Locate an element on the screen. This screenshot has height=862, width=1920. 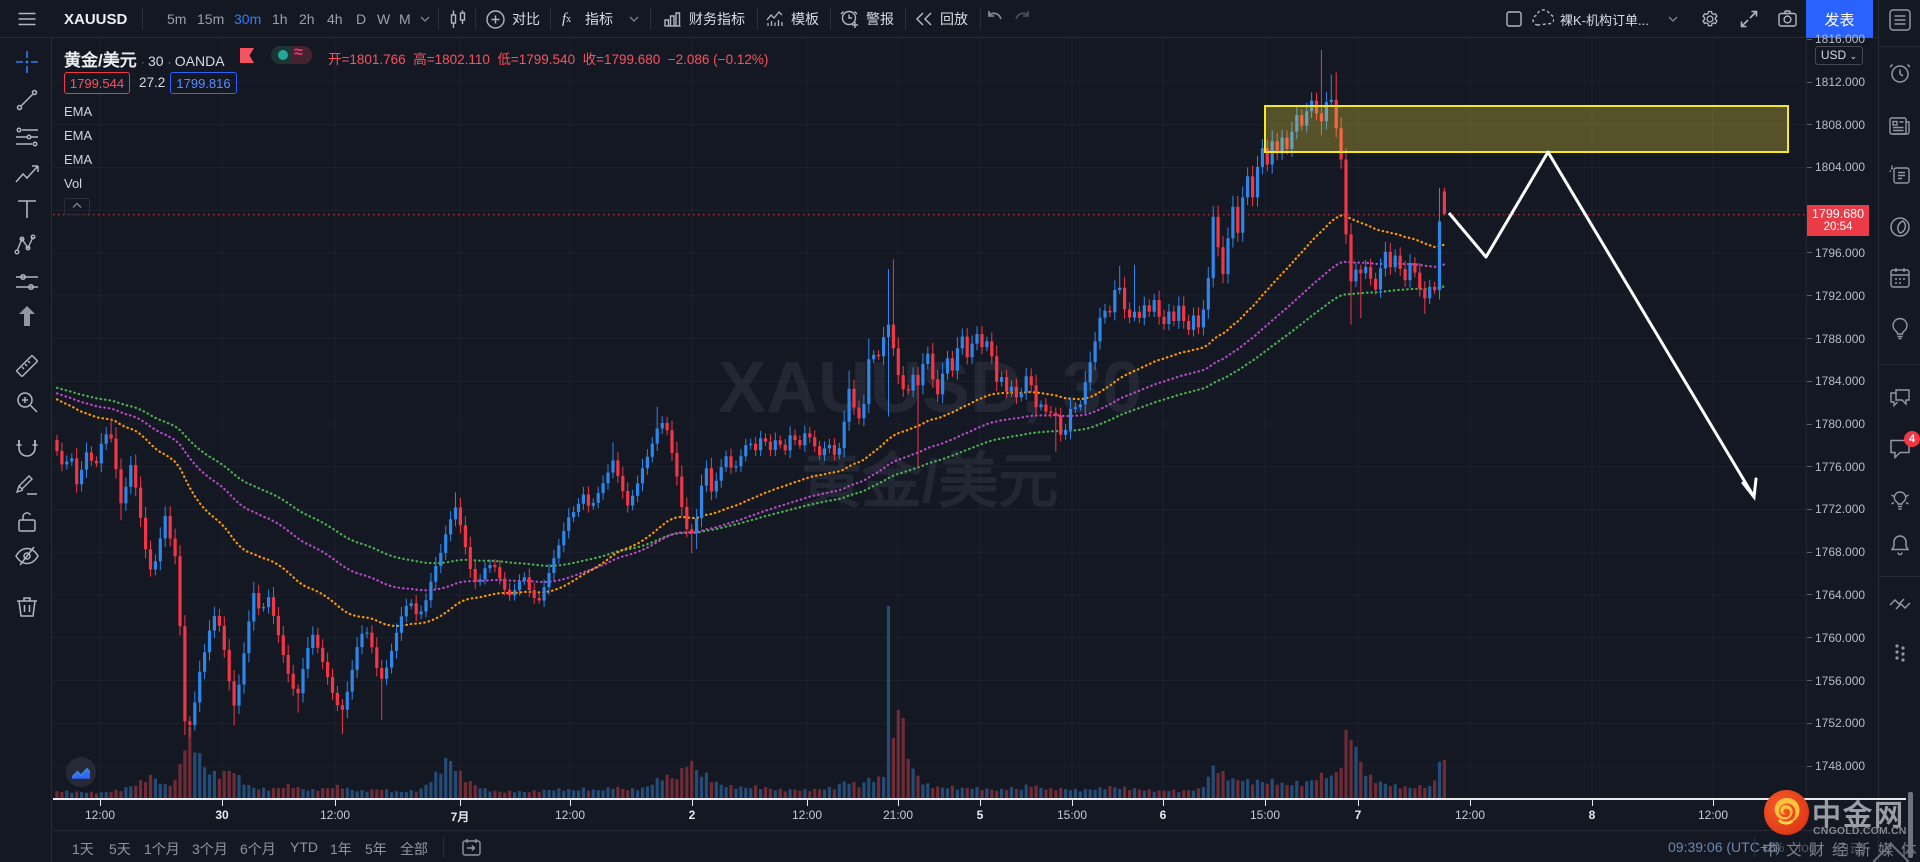
svg-text: XAUUSD, 30 is located at coordinates (930, 388).